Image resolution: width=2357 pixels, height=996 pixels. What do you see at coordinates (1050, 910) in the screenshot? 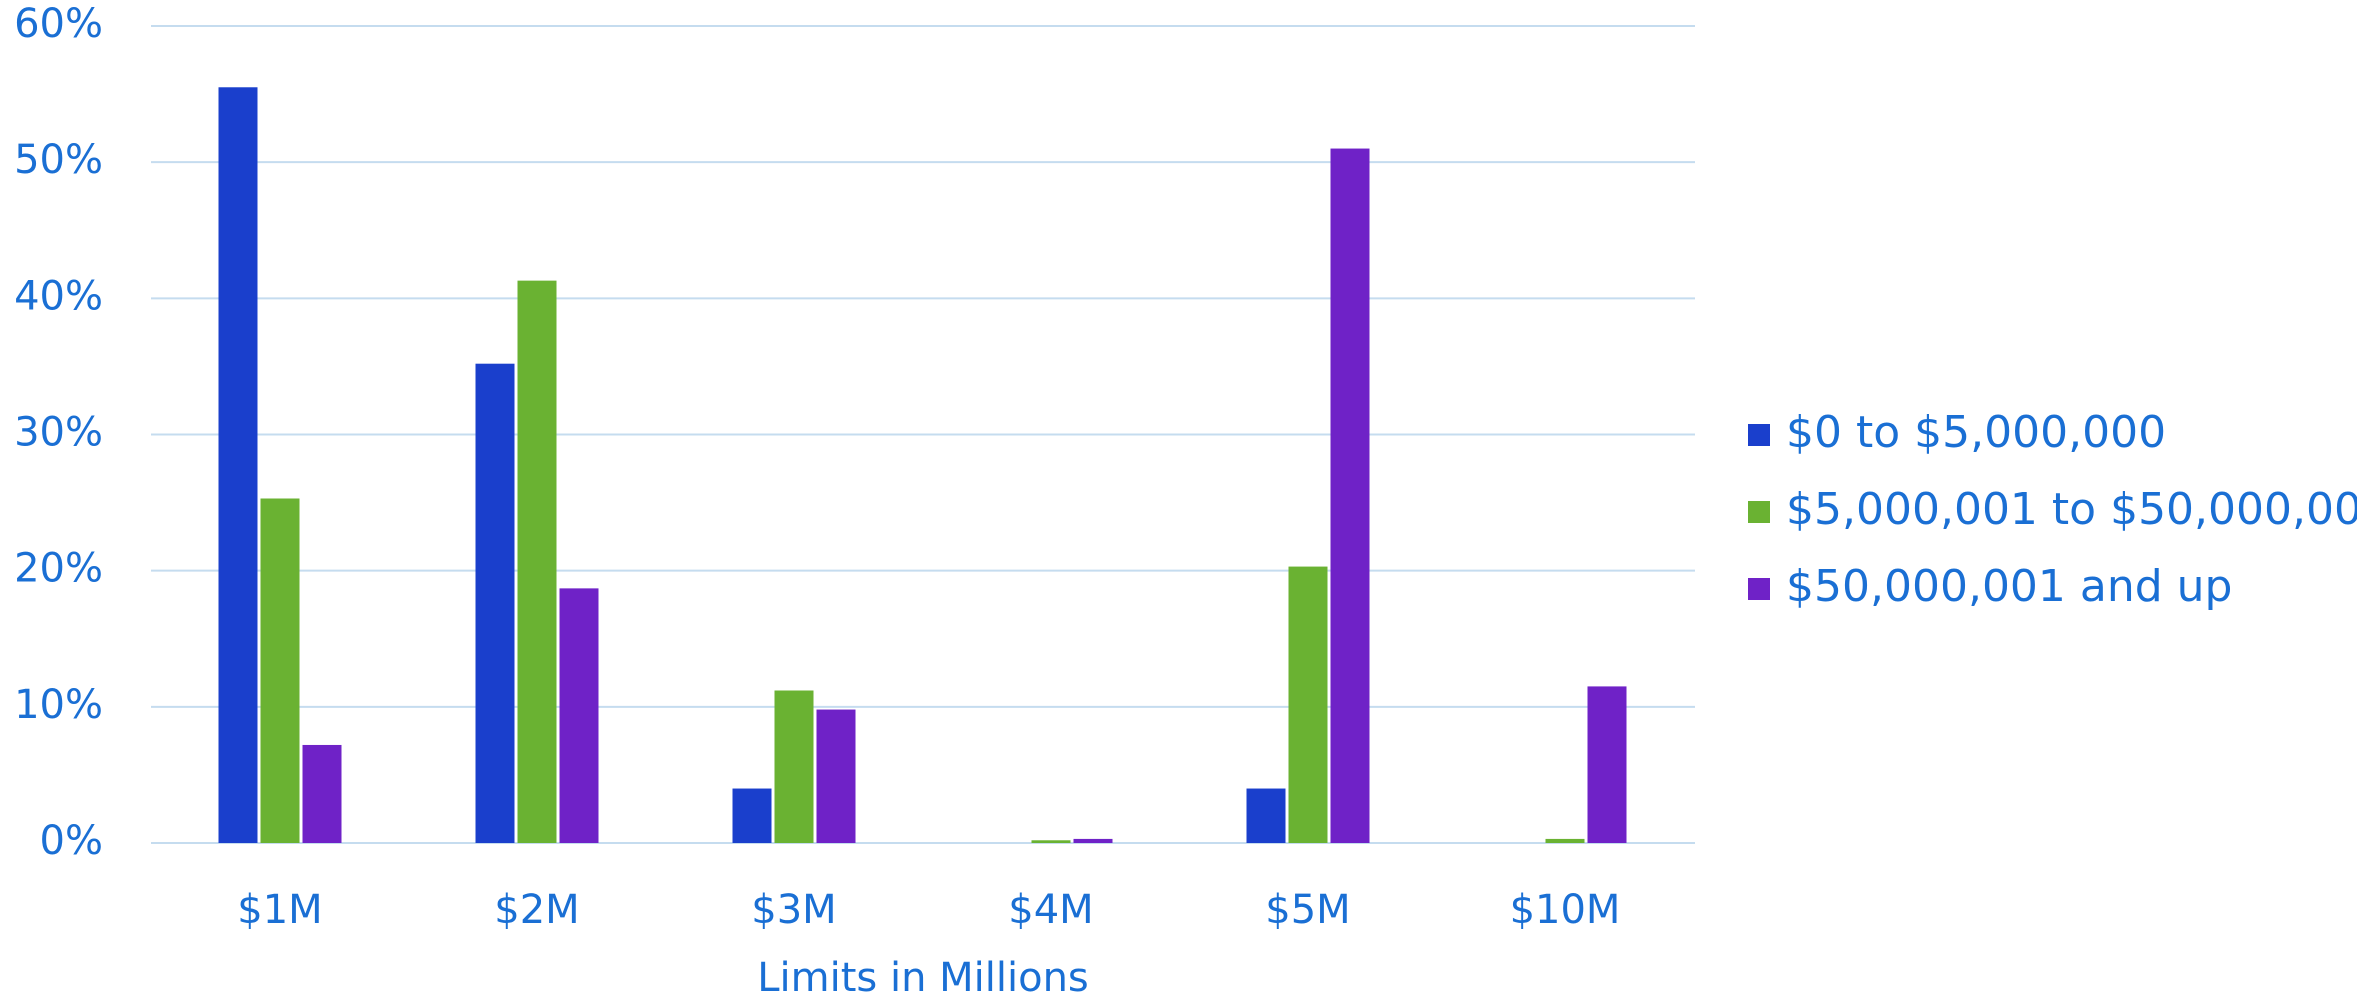
I see `x-tick-label: $4M` at bounding box center [1050, 910].